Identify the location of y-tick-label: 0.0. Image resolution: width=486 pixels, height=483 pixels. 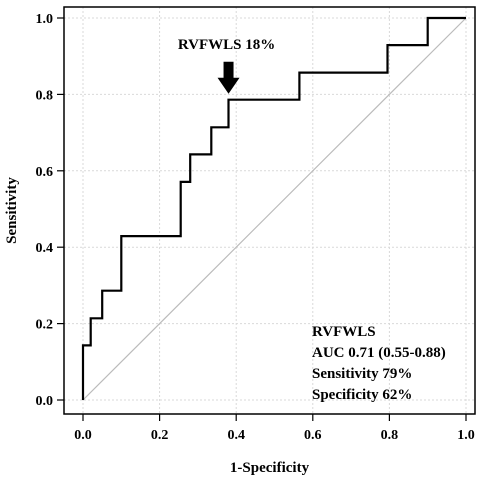
(45, 401).